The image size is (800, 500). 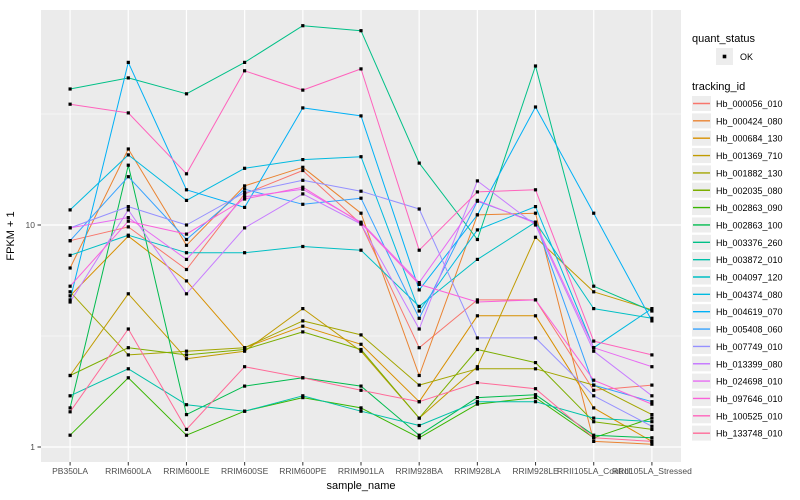 What do you see at coordinates (70, 471) in the screenshot?
I see `x-tick-label: PB350LA` at bounding box center [70, 471].